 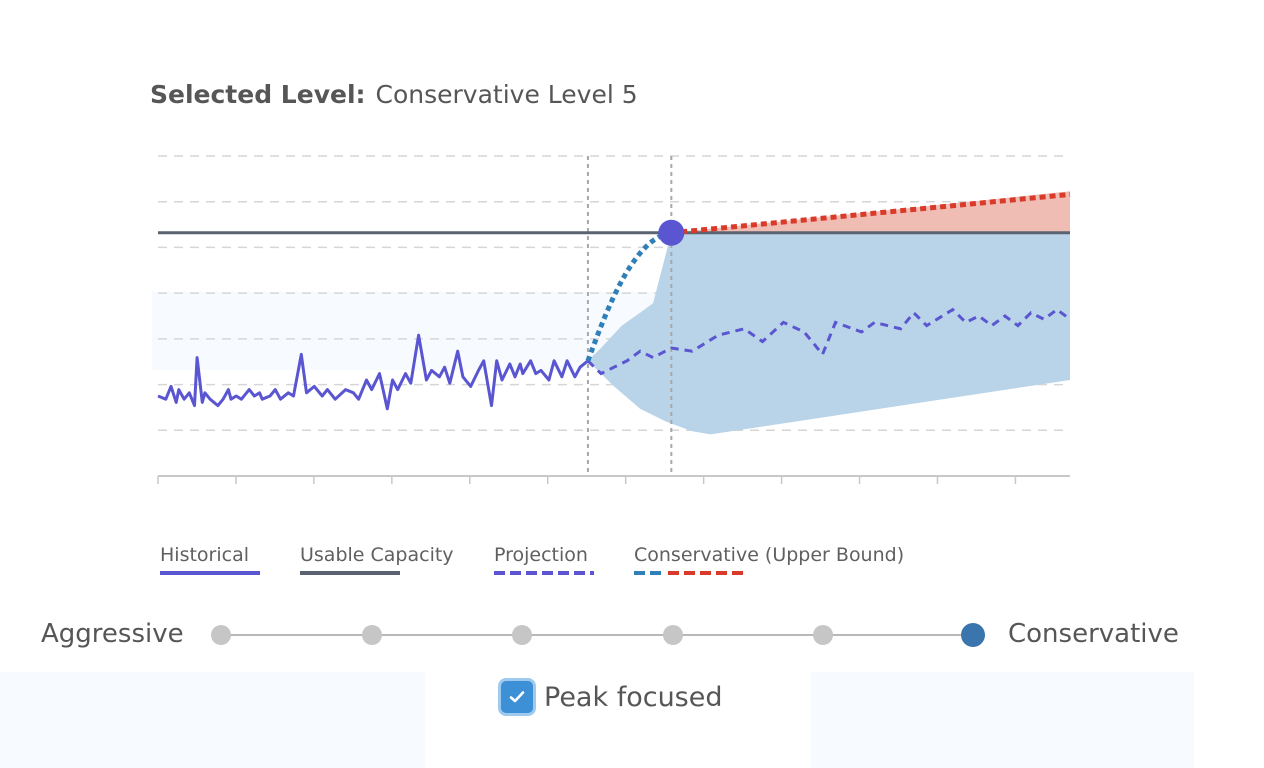 I want to click on legend-usable-capacity-swatch, so click(x=350, y=573).